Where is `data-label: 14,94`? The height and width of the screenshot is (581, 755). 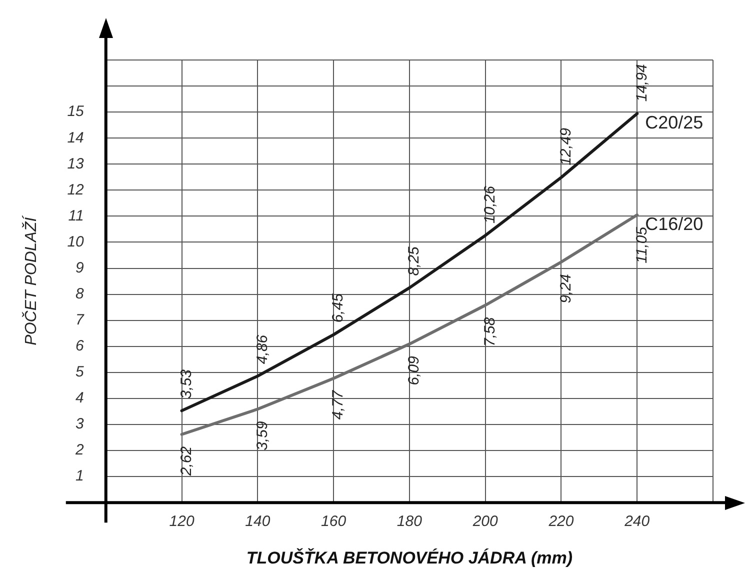
data-label: 14,94 is located at coordinates (641, 83).